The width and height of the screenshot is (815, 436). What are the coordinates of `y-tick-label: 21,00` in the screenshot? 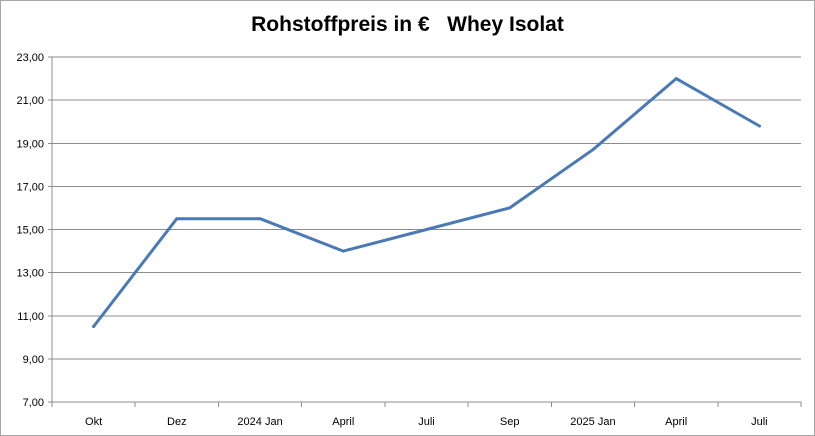 It's located at (30, 101).